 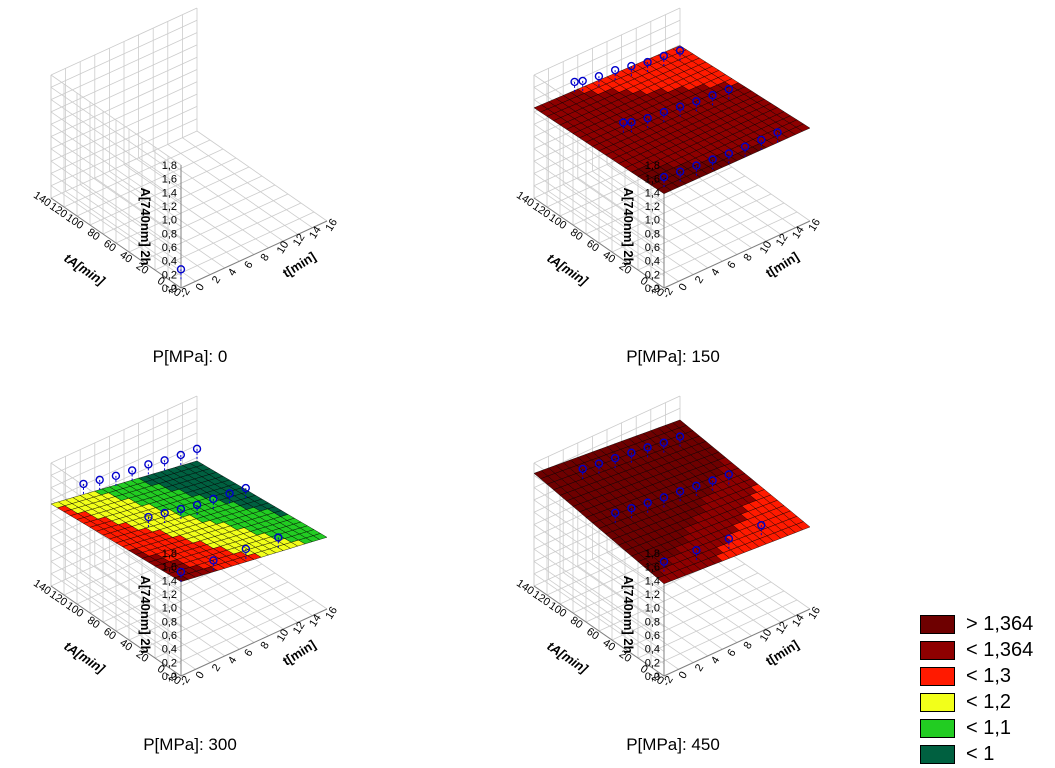 I want to click on legend-item: < 1,2, so click(x=976, y=702).